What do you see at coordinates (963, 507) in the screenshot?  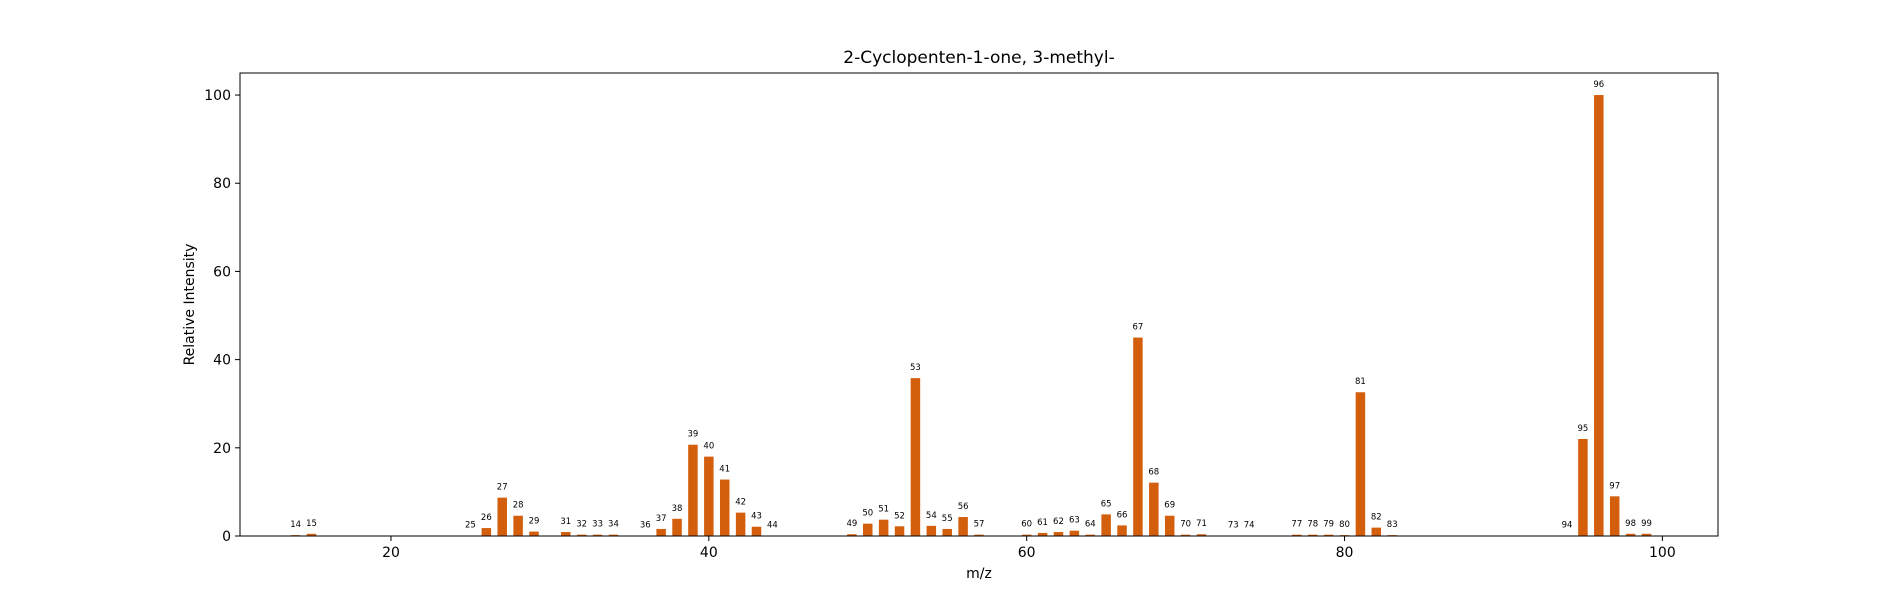 I see `bar-label: 56` at bounding box center [963, 507].